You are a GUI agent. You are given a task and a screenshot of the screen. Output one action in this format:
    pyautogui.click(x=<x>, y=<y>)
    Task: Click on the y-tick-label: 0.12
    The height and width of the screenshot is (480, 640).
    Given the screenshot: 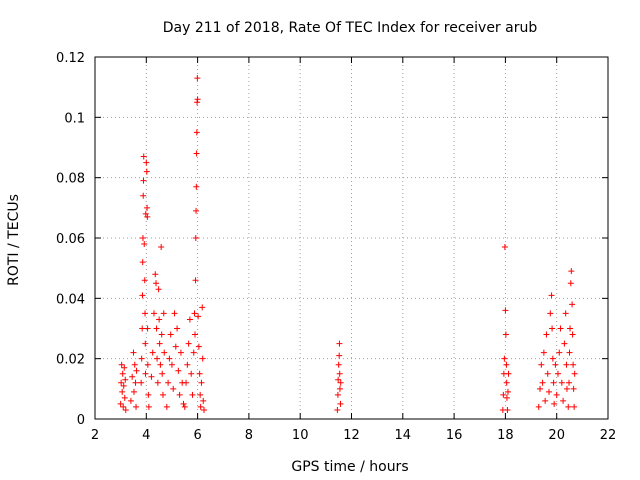 What is the action you would take?
    pyautogui.click(x=70, y=58)
    